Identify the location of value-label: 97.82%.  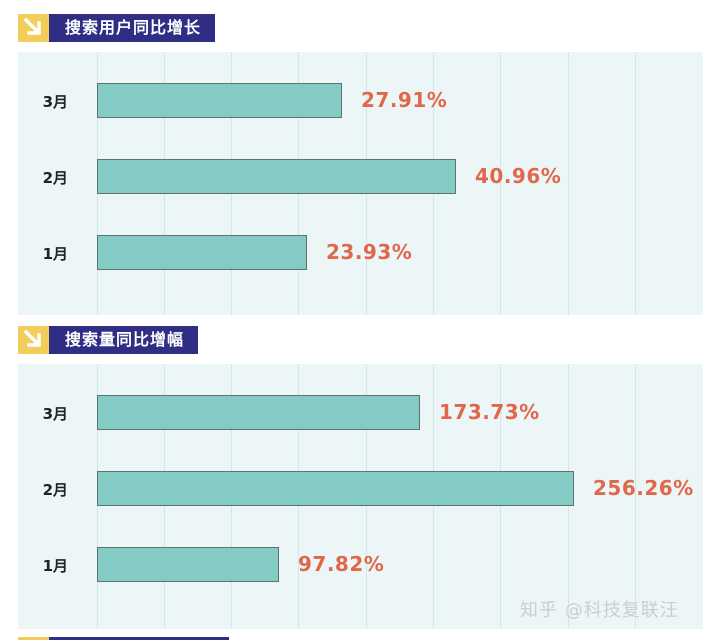
(341, 564).